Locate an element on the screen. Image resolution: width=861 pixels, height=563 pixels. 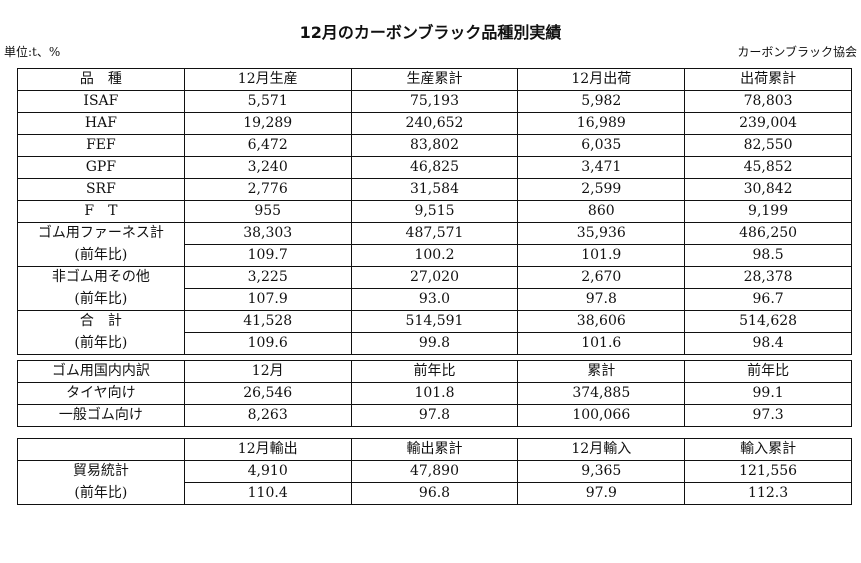
table-row: ゴム用ファーネス計 38,303 487,571 35,936 486,250 is located at coordinates (434, 233).